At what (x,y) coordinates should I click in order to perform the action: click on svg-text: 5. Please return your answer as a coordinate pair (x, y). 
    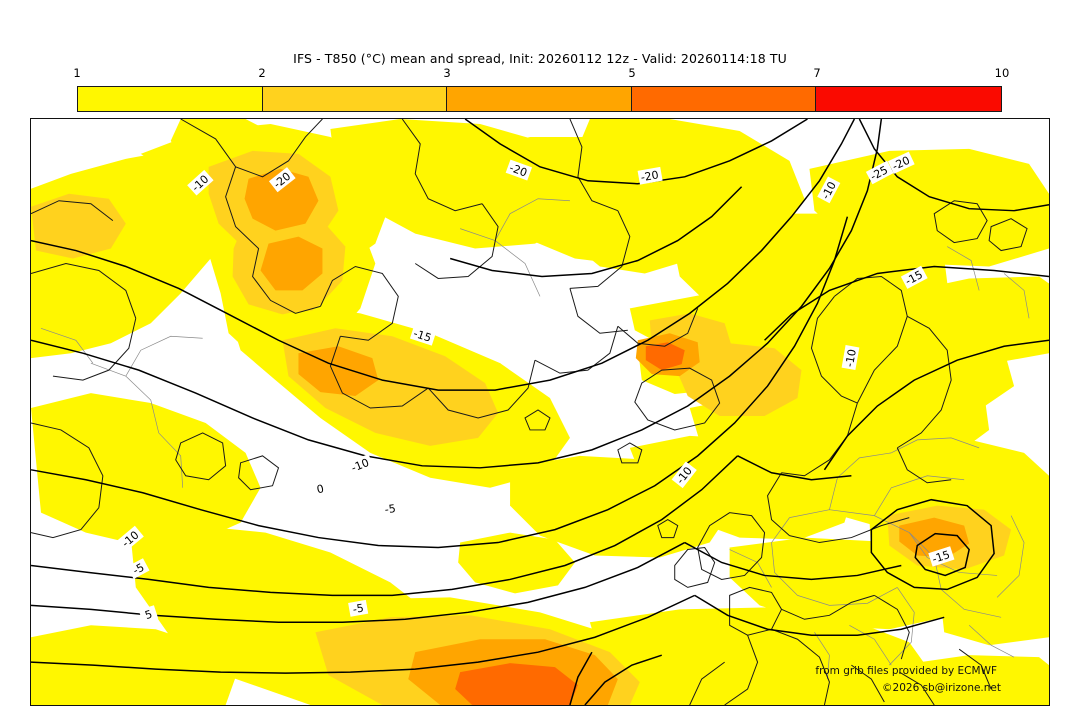
    Looking at the image, I should click on (148, 615).